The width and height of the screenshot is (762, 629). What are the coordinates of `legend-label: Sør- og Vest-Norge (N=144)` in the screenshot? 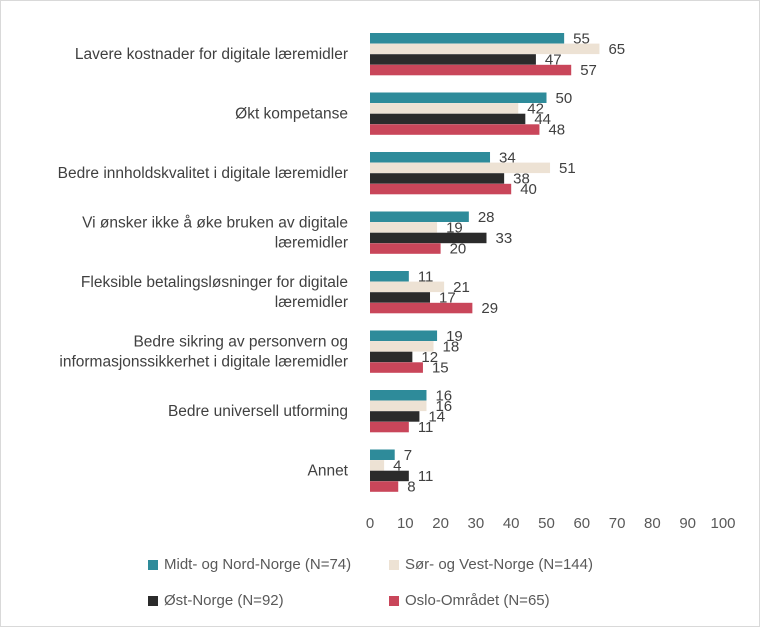 It's located at (499, 564).